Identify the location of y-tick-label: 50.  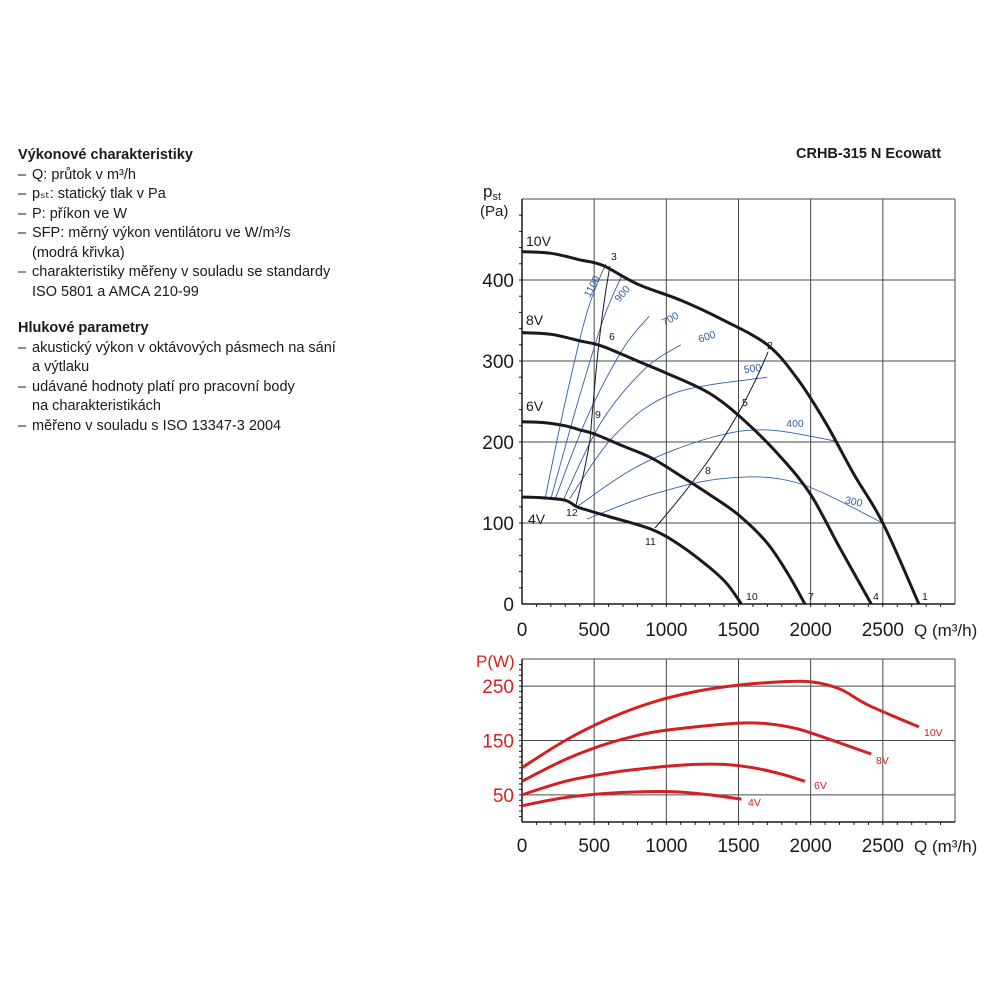
(503, 796).